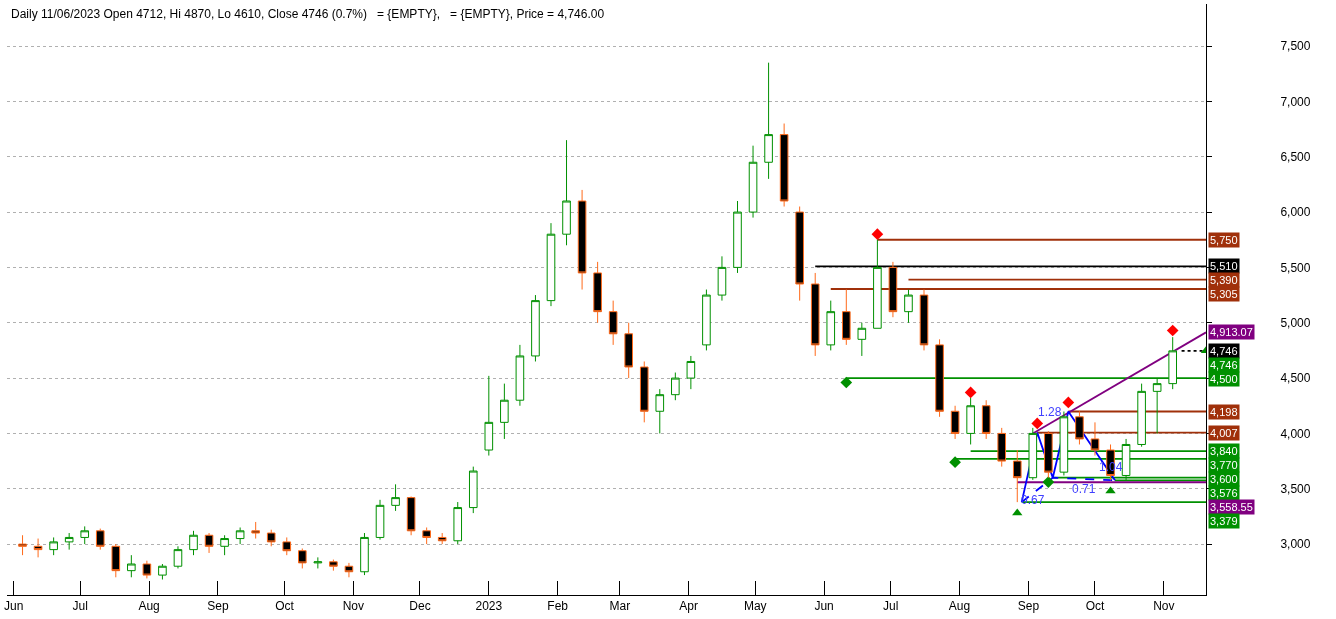  I want to click on annotation: 0.71, so click(1084, 489).